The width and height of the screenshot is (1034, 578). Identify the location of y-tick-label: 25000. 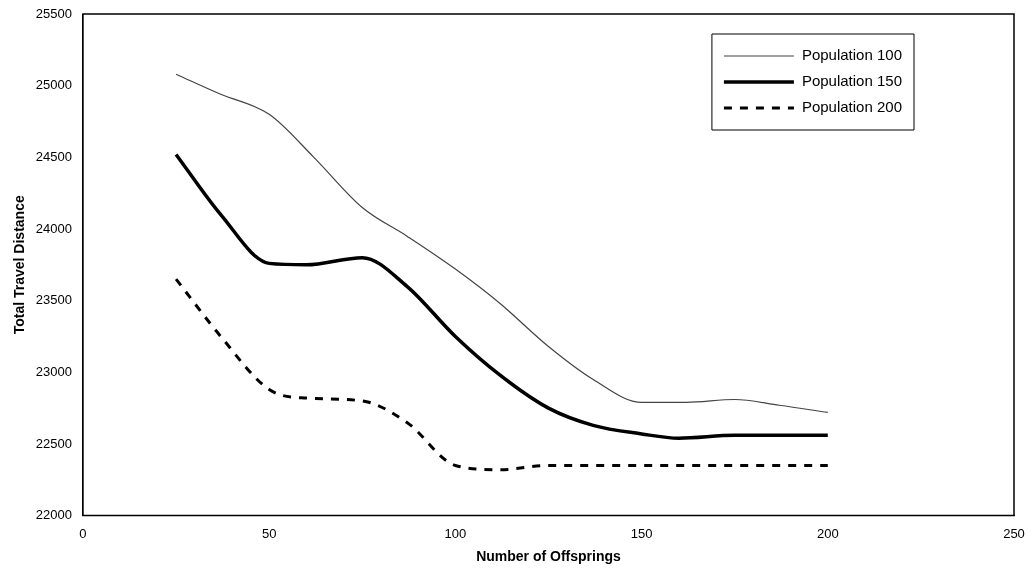
(53, 85).